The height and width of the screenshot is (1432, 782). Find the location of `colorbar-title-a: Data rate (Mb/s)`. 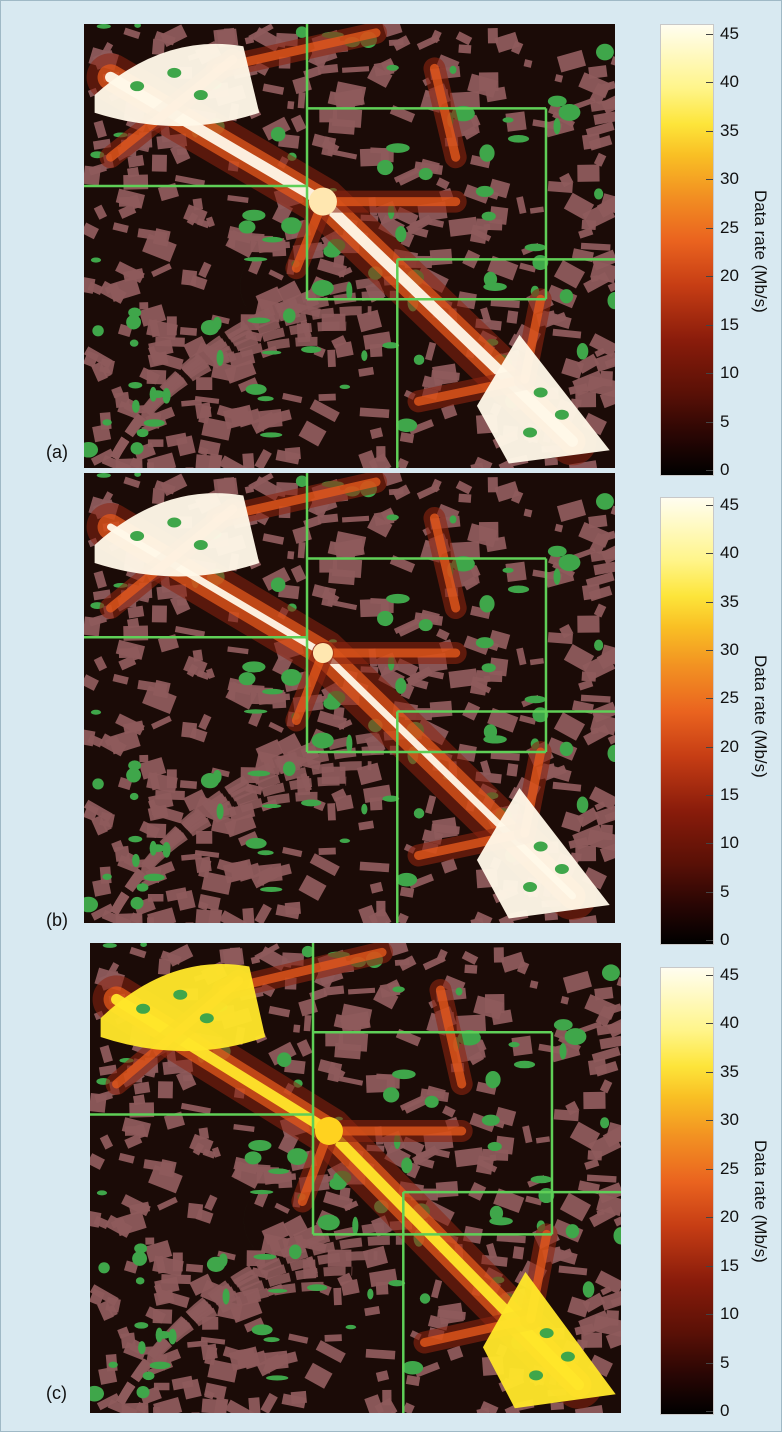

colorbar-title-a: Data rate (Mb/s) is located at coordinates (760, 251).